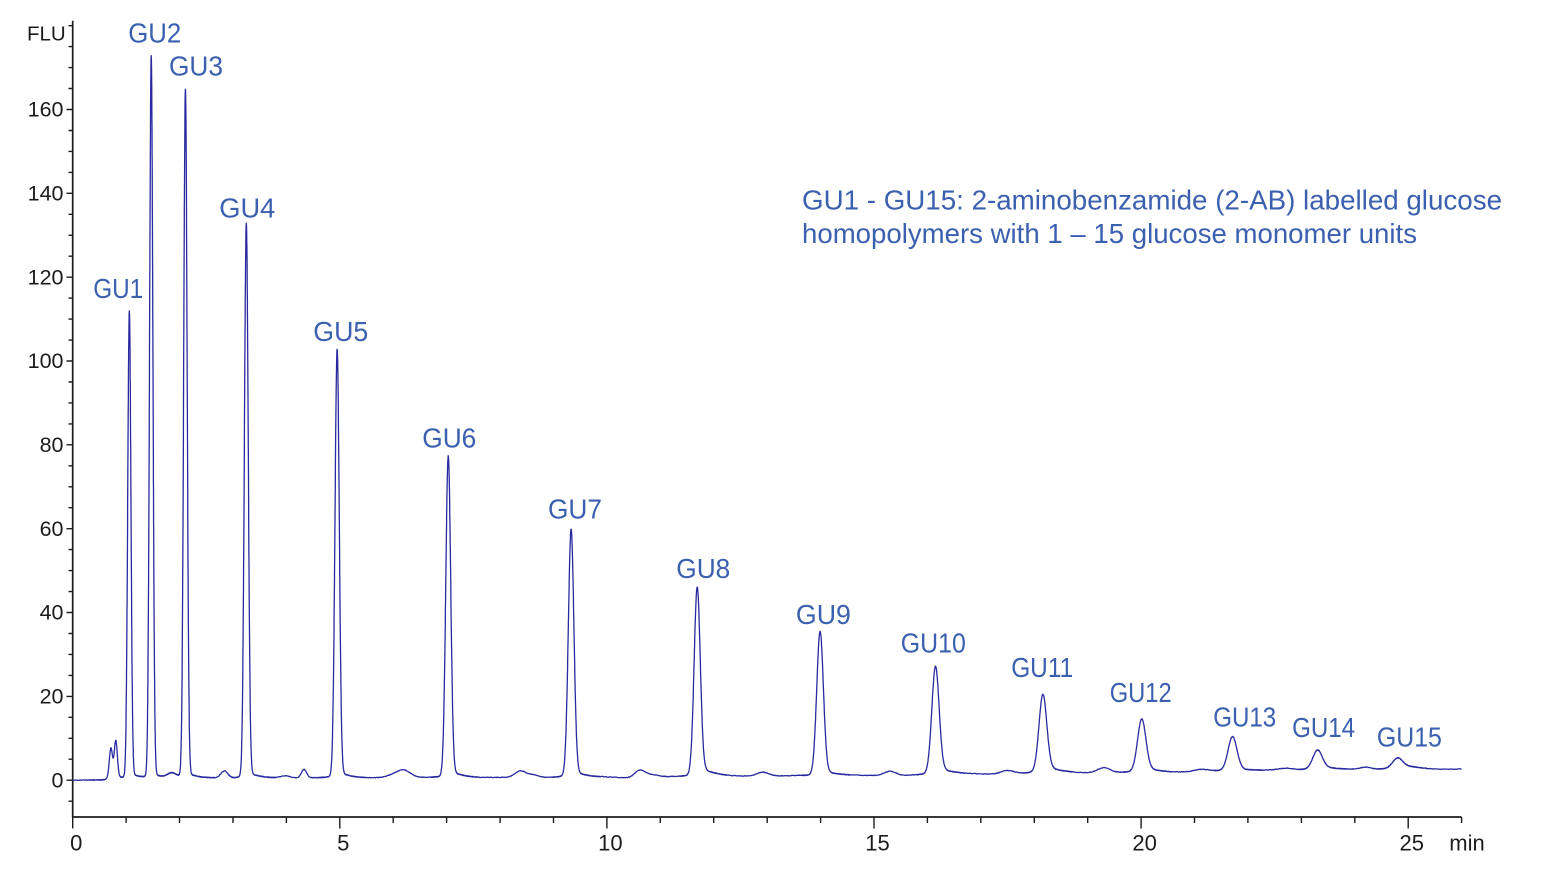 Image resolution: width=1568 pixels, height=879 pixels. Describe the element at coordinates (343, 843) in the screenshot. I see `svg-text: 5` at that location.